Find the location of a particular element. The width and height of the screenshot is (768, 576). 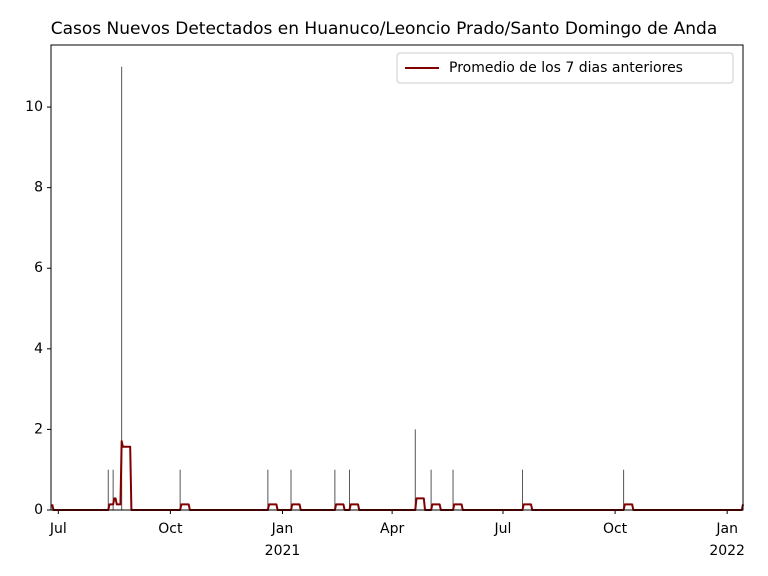

x-tick-year: 2021 is located at coordinates (283, 551).